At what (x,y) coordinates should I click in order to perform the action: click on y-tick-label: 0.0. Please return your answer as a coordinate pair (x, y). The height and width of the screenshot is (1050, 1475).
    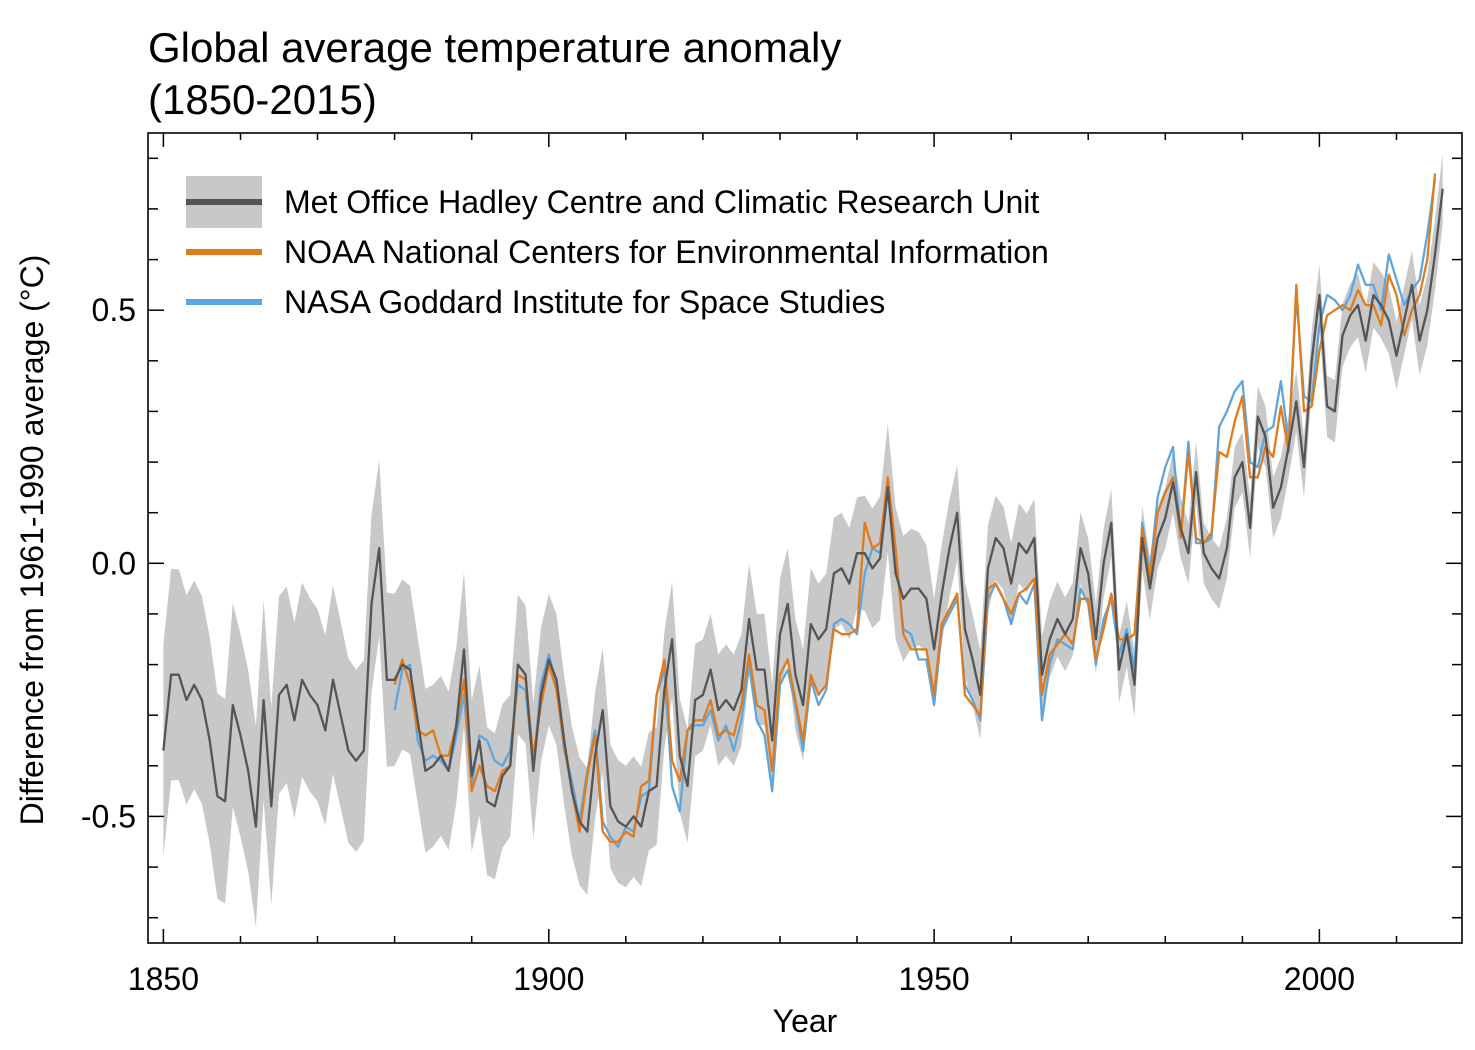
    Looking at the image, I should click on (114, 563).